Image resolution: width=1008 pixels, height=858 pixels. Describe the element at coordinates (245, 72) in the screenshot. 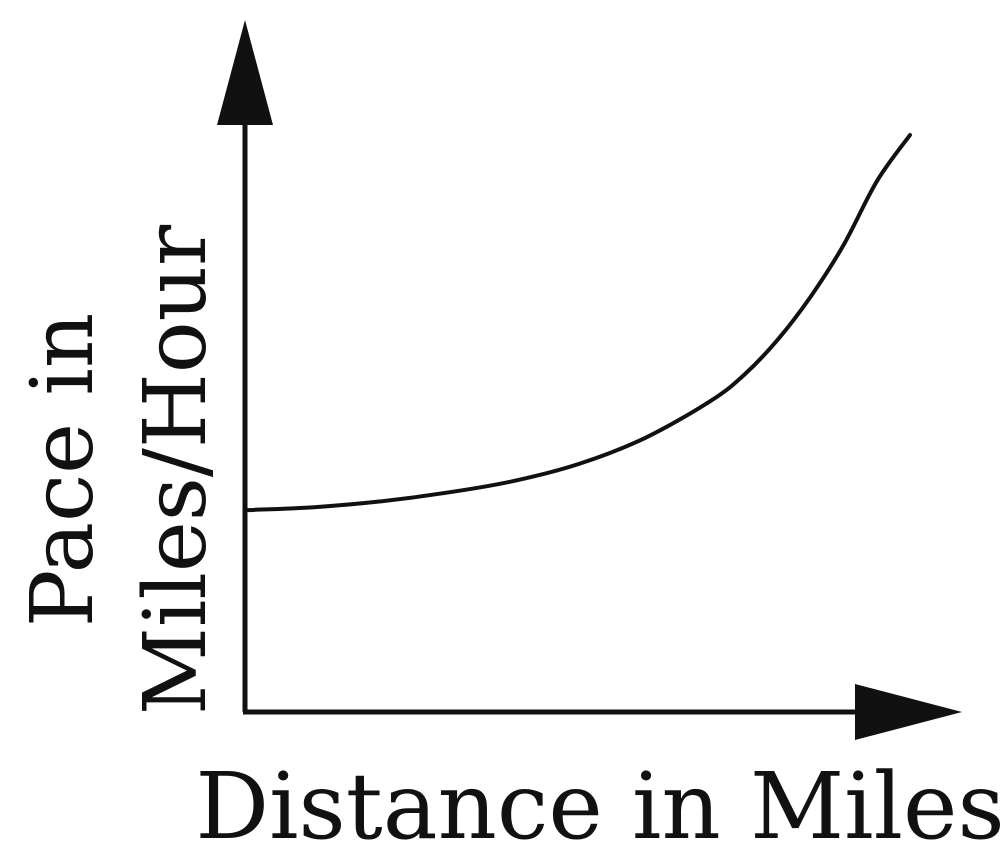

I see `y-axis-arrow-icon` at that location.